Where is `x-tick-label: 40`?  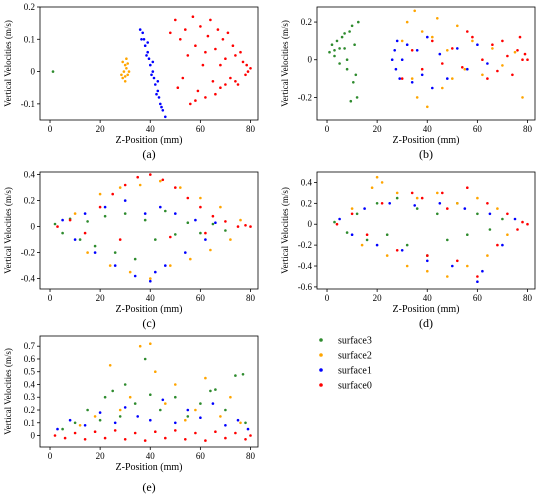 x-tick-label: 40 is located at coordinates (428, 298).